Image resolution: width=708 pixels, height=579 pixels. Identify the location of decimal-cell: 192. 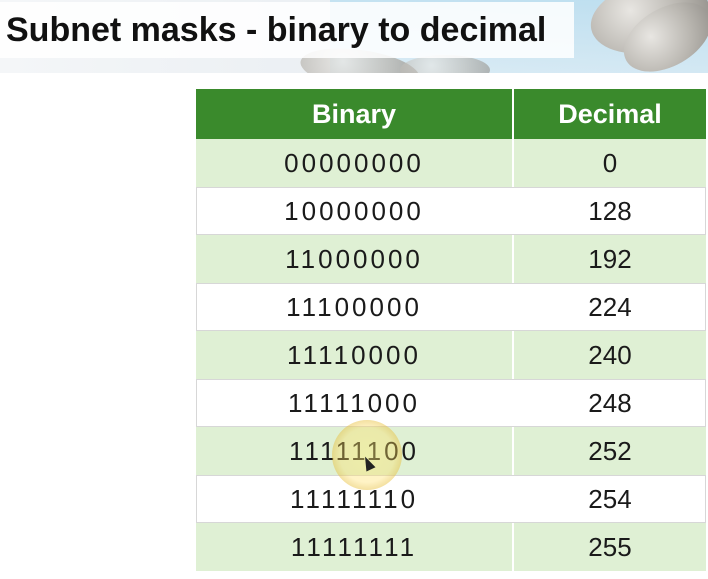
(610, 259).